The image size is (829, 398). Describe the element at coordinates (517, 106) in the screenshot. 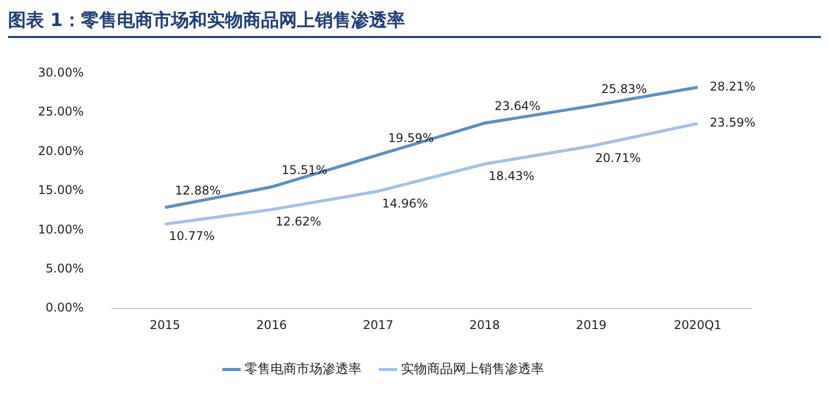

I see `data-label: 23.64%` at that location.